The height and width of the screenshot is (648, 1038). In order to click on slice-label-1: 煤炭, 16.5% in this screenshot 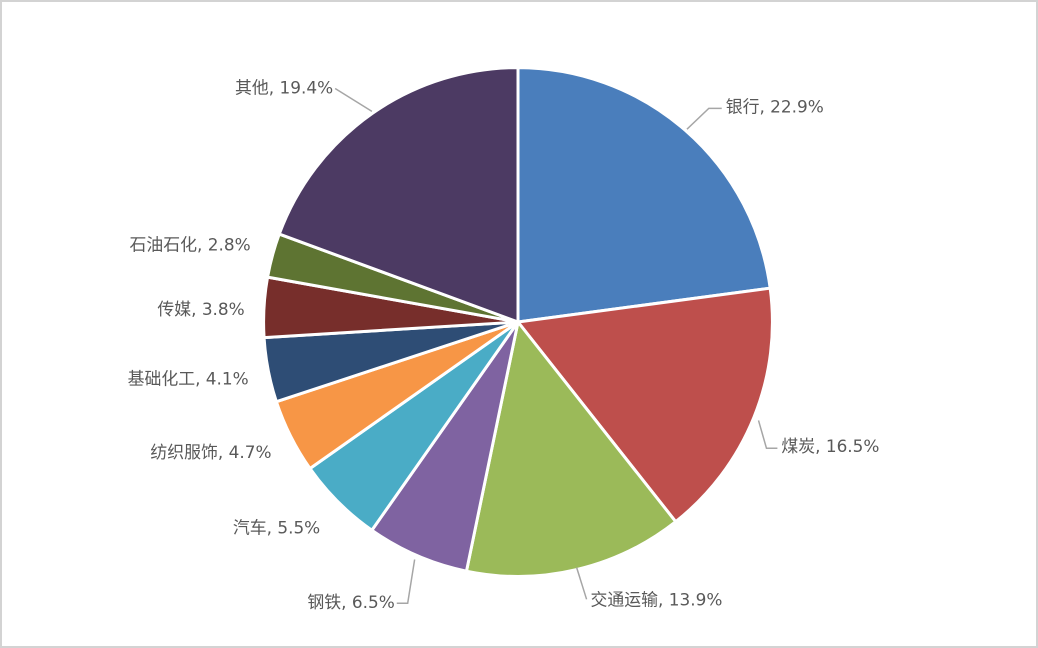, I will do `click(830, 446)`.